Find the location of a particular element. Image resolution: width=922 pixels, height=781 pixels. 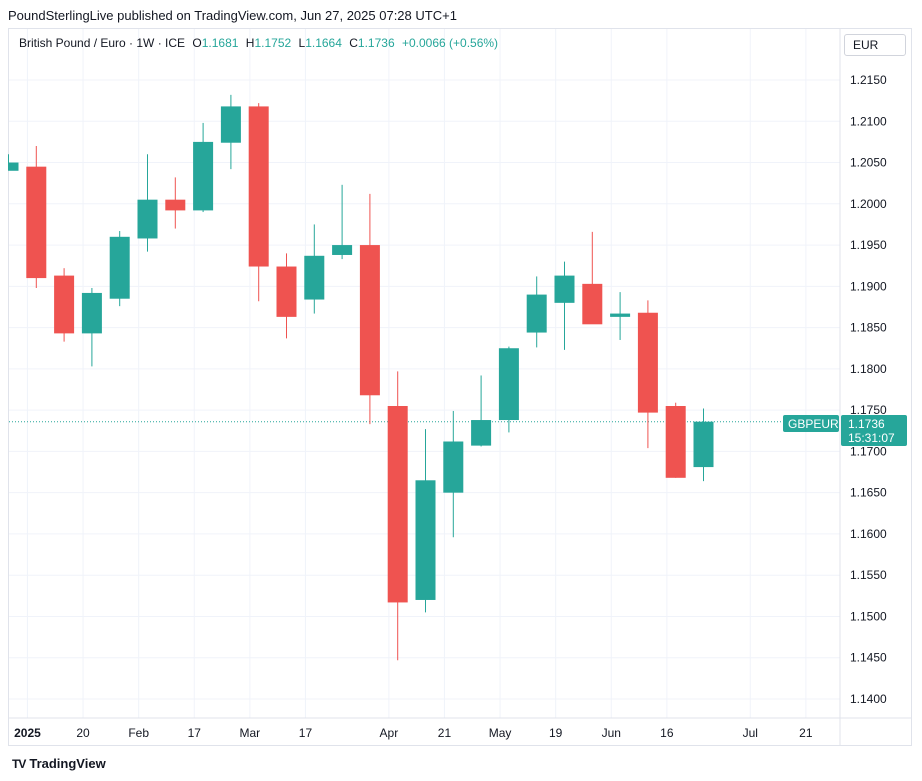

close-value: 1.1736 is located at coordinates (376, 43).